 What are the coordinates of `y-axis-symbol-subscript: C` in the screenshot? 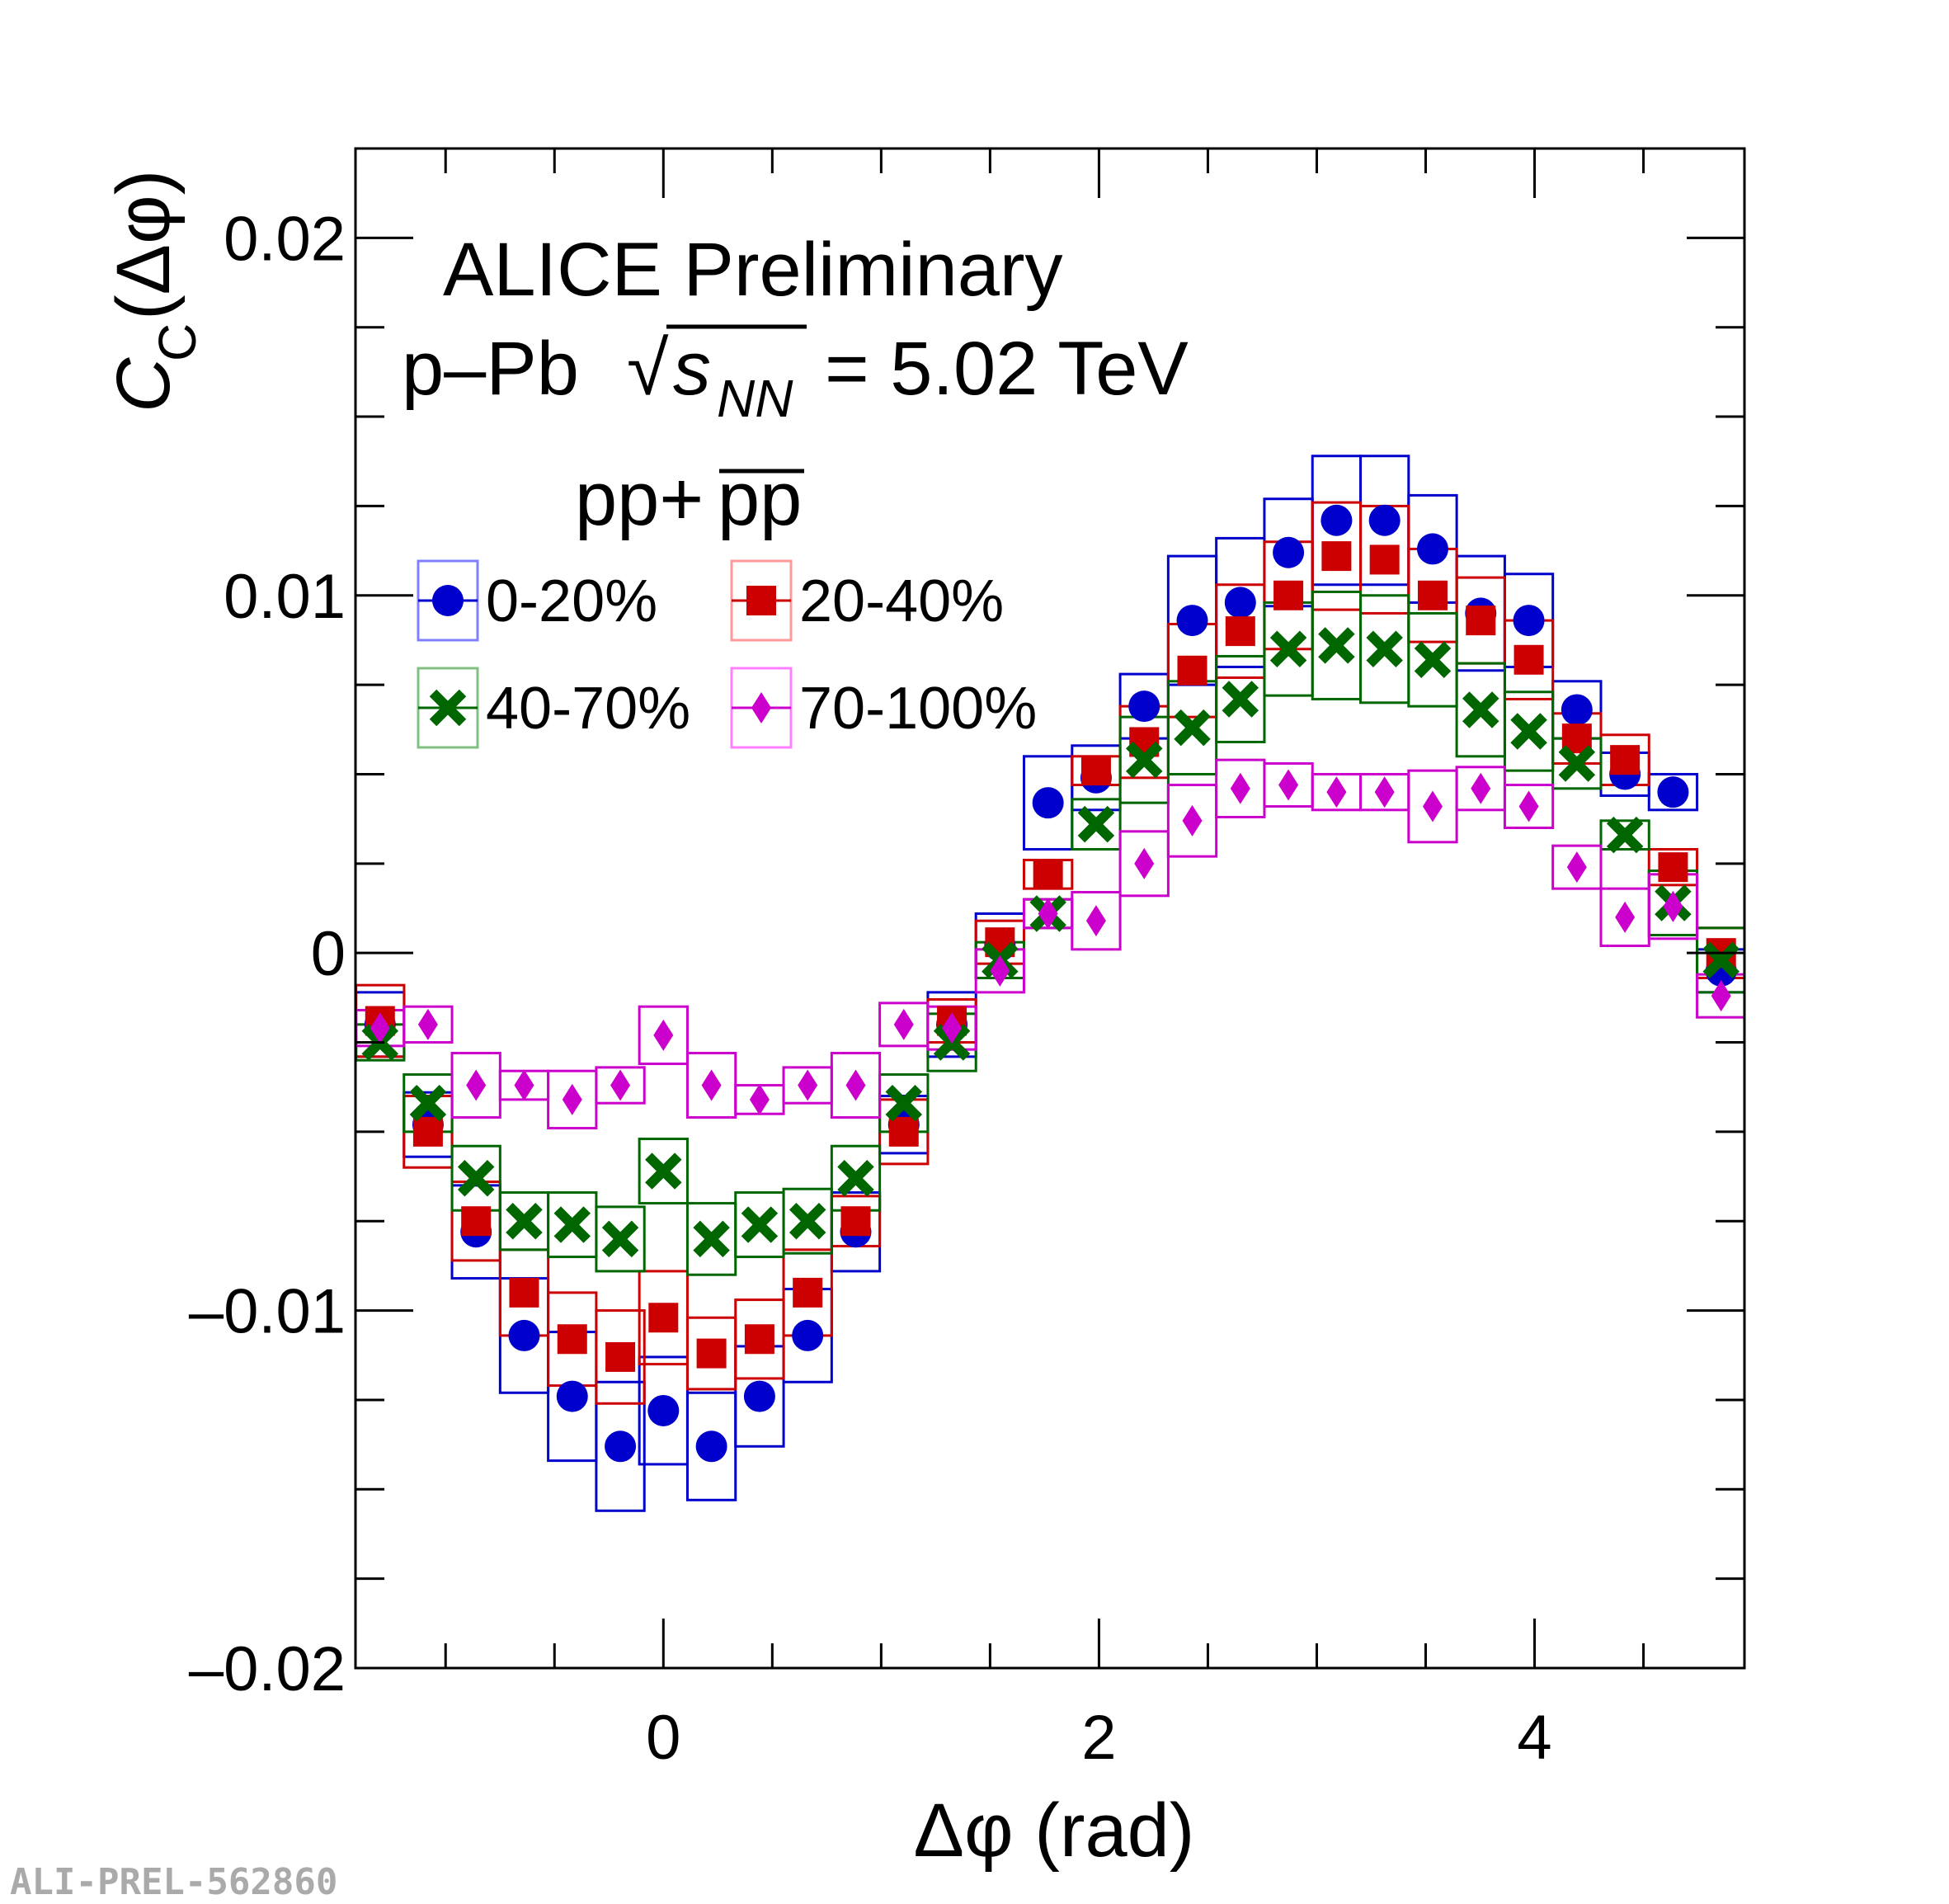 It's located at (177, 342).